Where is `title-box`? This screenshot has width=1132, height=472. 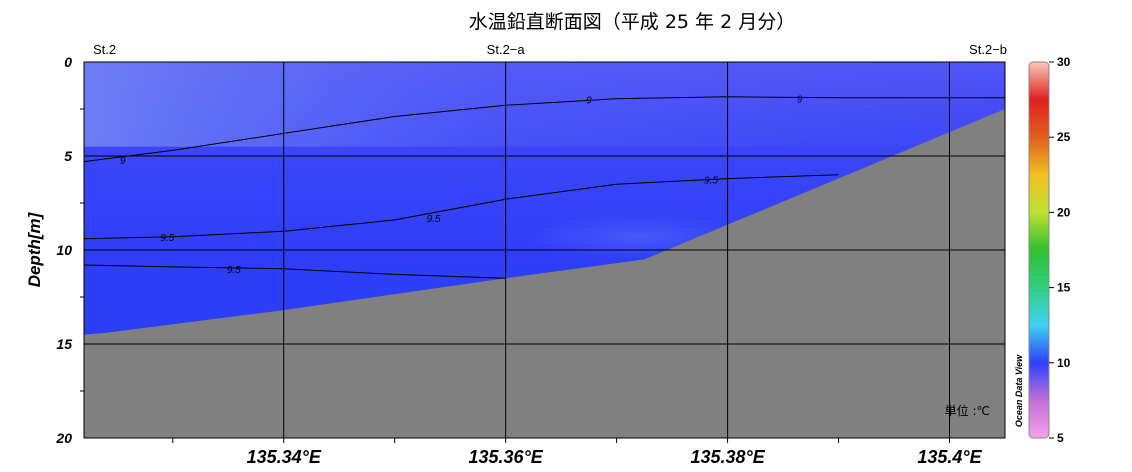
title-box is located at coordinates (632, 21).